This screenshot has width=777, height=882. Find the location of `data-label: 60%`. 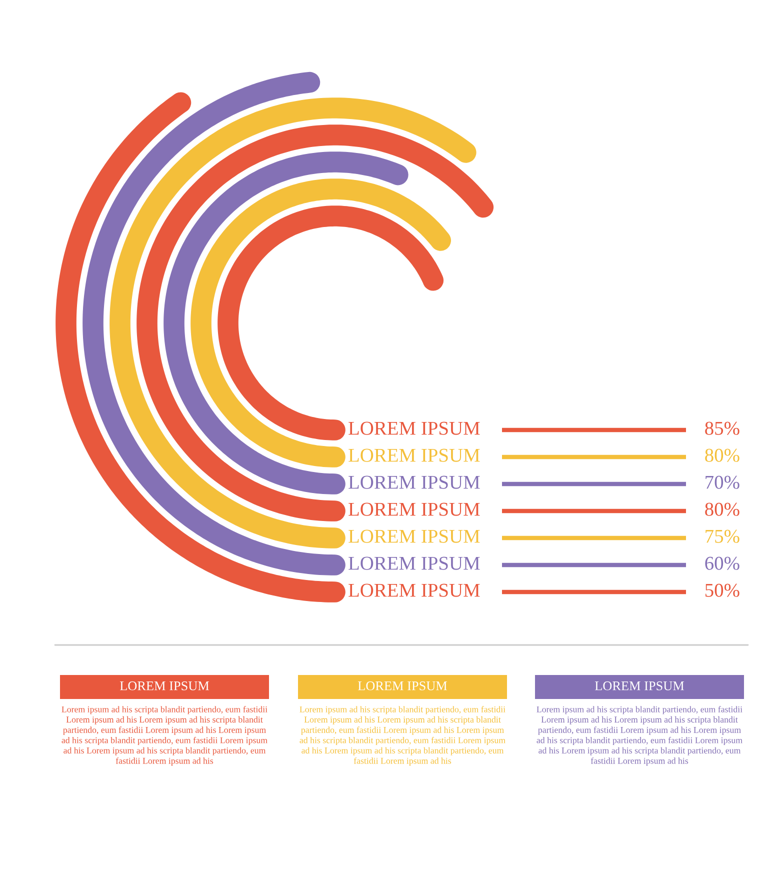

data-label: 60% is located at coordinates (722, 563).